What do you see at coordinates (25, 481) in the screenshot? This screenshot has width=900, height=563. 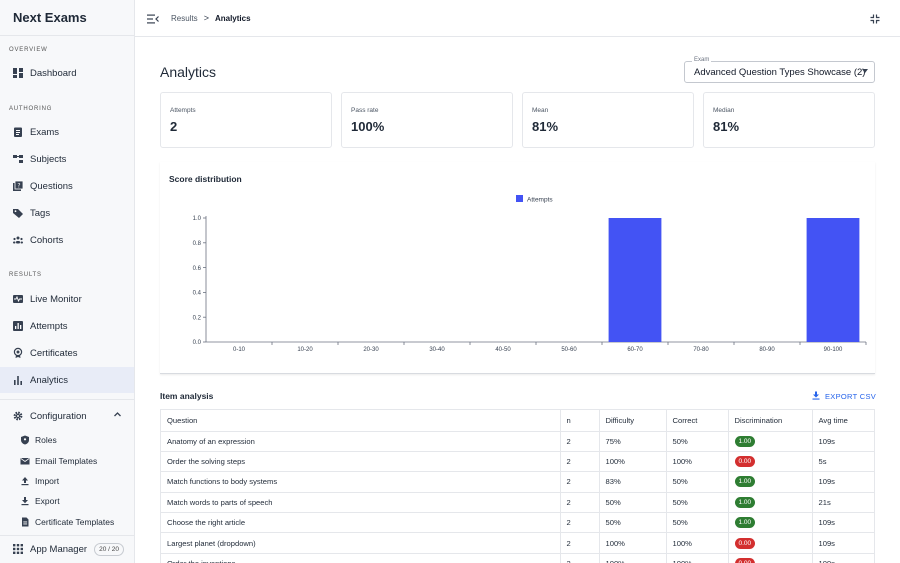 I see `upload-icon` at bounding box center [25, 481].